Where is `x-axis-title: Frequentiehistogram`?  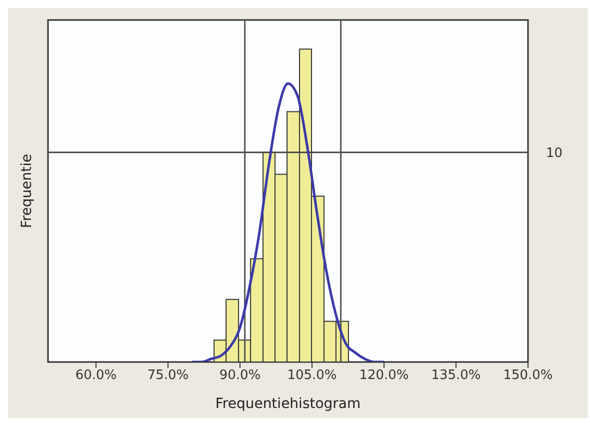
x-axis-title: Frequentiehistogram is located at coordinates (288, 404).